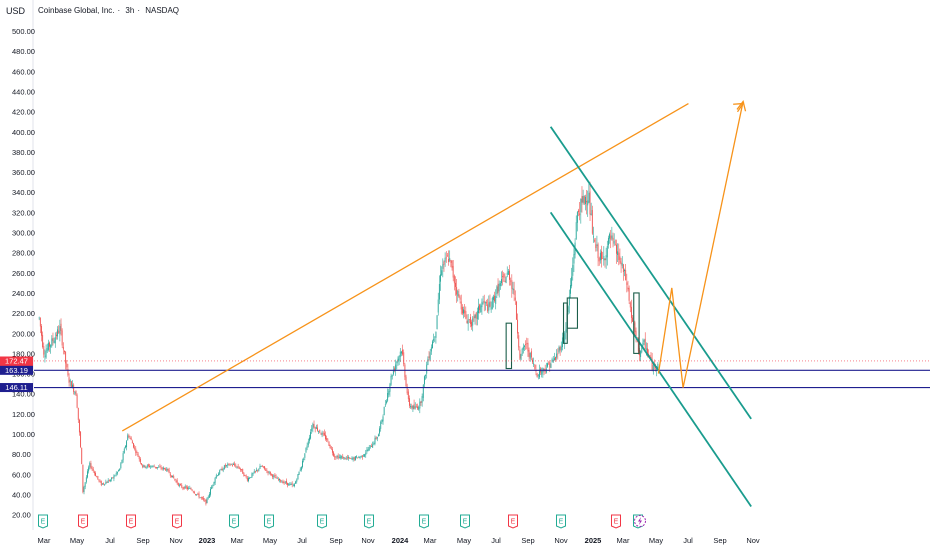 The height and width of the screenshot is (550, 932). What do you see at coordinates (302, 540) in the screenshot?
I see `time-tick-label: Jul` at bounding box center [302, 540].